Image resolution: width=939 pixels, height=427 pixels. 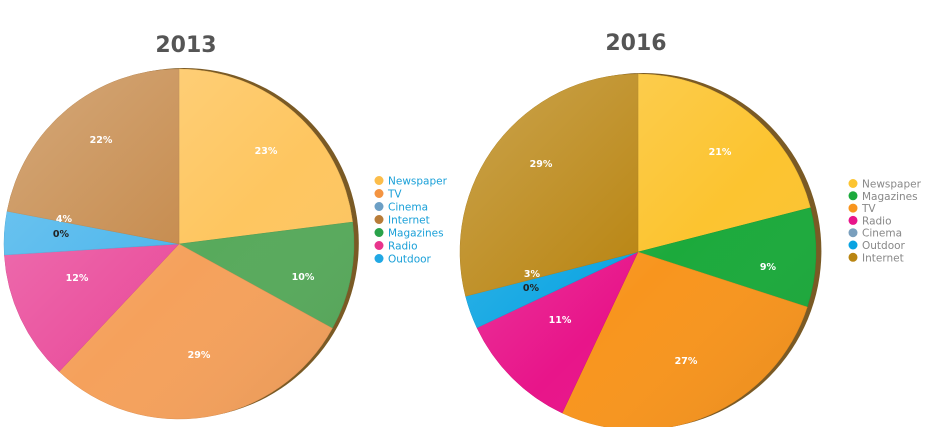 I want to click on slice-label-tv: 29%, so click(x=199, y=355).